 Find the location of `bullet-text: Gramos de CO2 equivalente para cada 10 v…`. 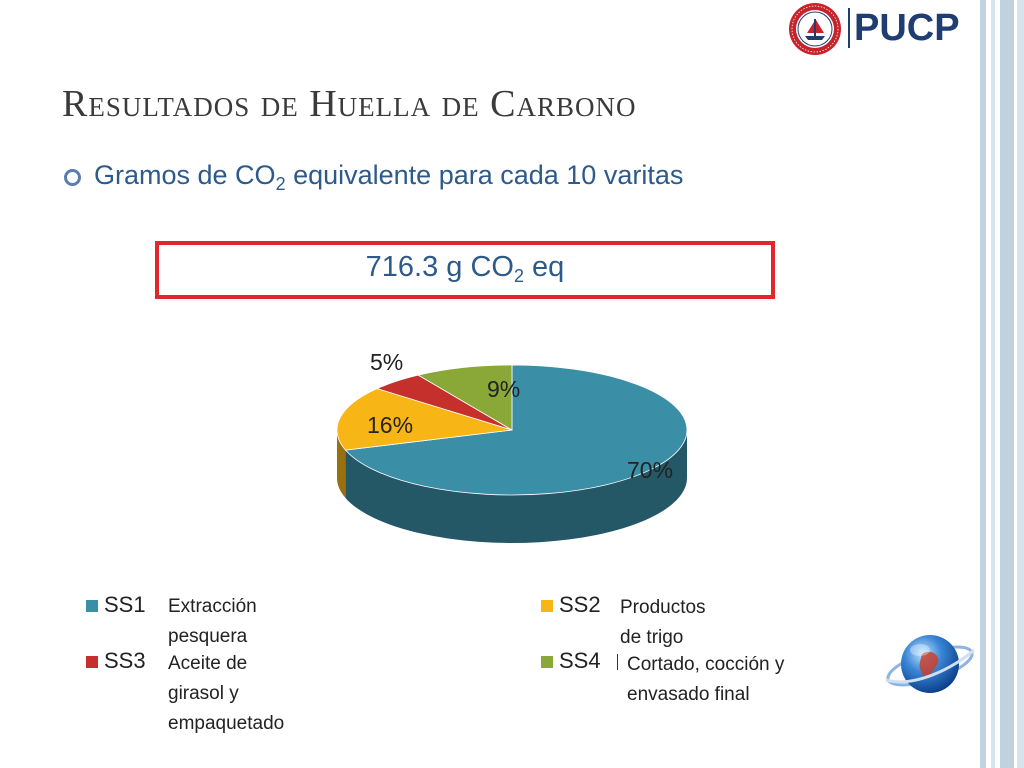

bullet-text: Gramos de CO2 equivalente para cada 10 v… is located at coordinates (389, 177).